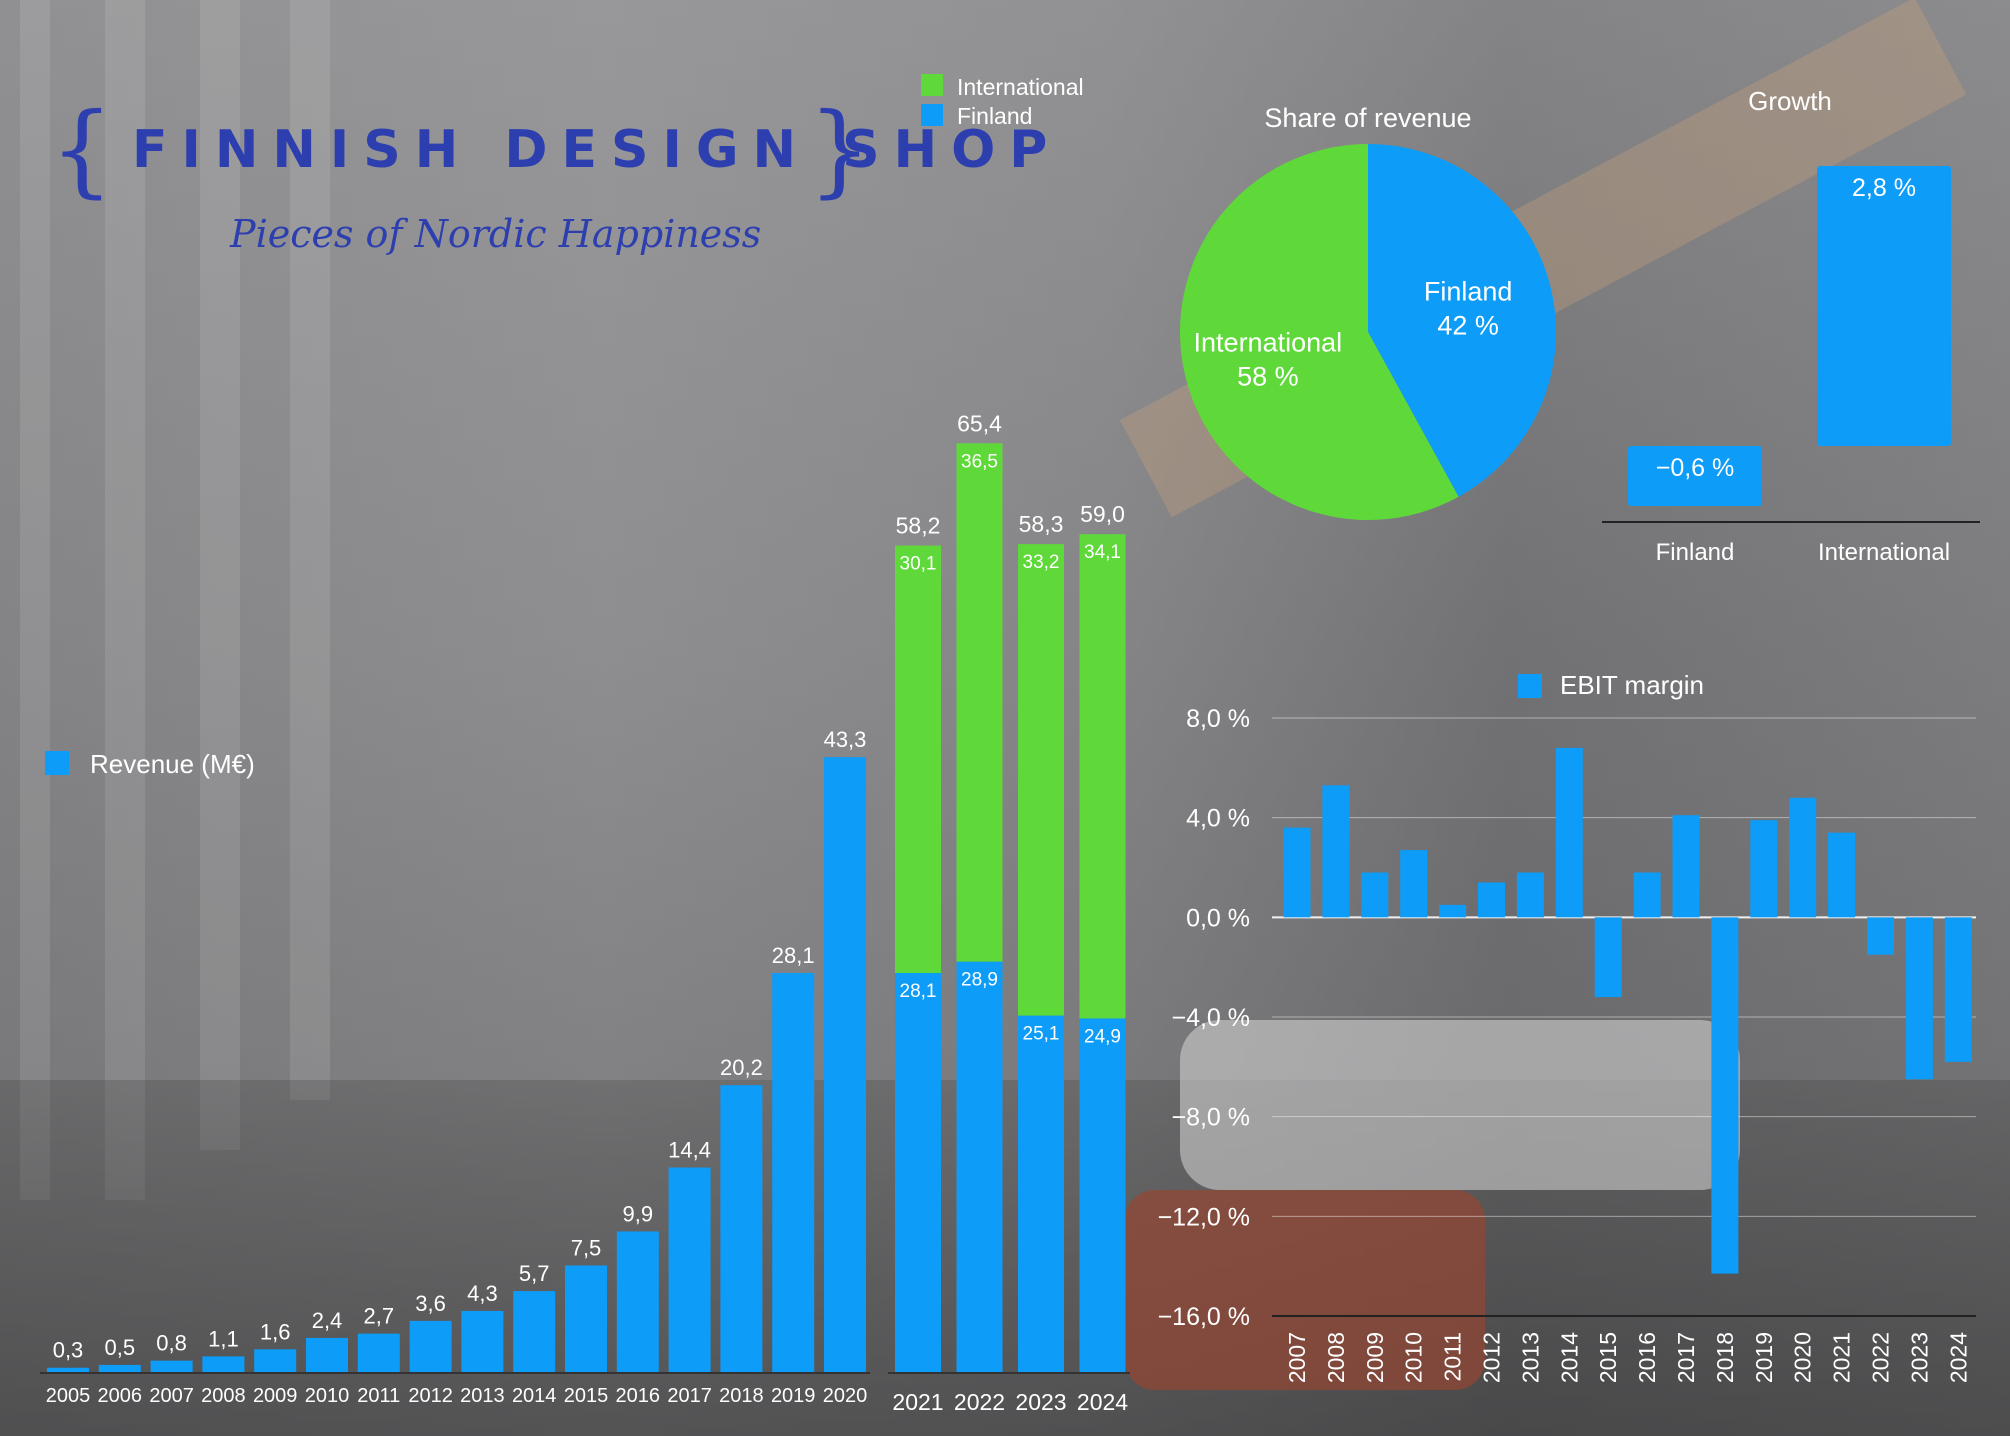 This screenshot has height=1436, width=2010. What do you see at coordinates (1102, 1402) in the screenshot?
I see `split-year-label: 2024` at bounding box center [1102, 1402].